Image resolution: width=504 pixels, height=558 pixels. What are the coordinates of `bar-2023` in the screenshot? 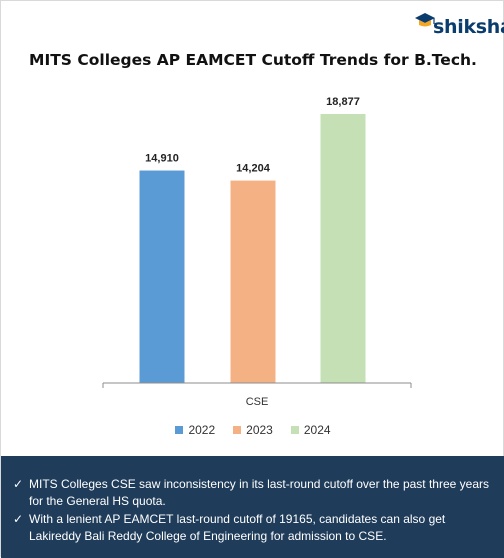 It's located at (253, 281).